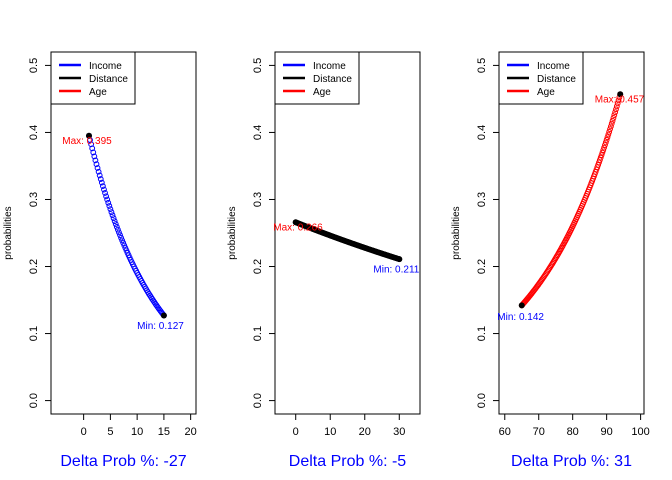 This screenshot has width=672, height=480. Describe the element at coordinates (347, 461) in the screenshot. I see `x-axis-title: Delta Prob %: -5` at that location.